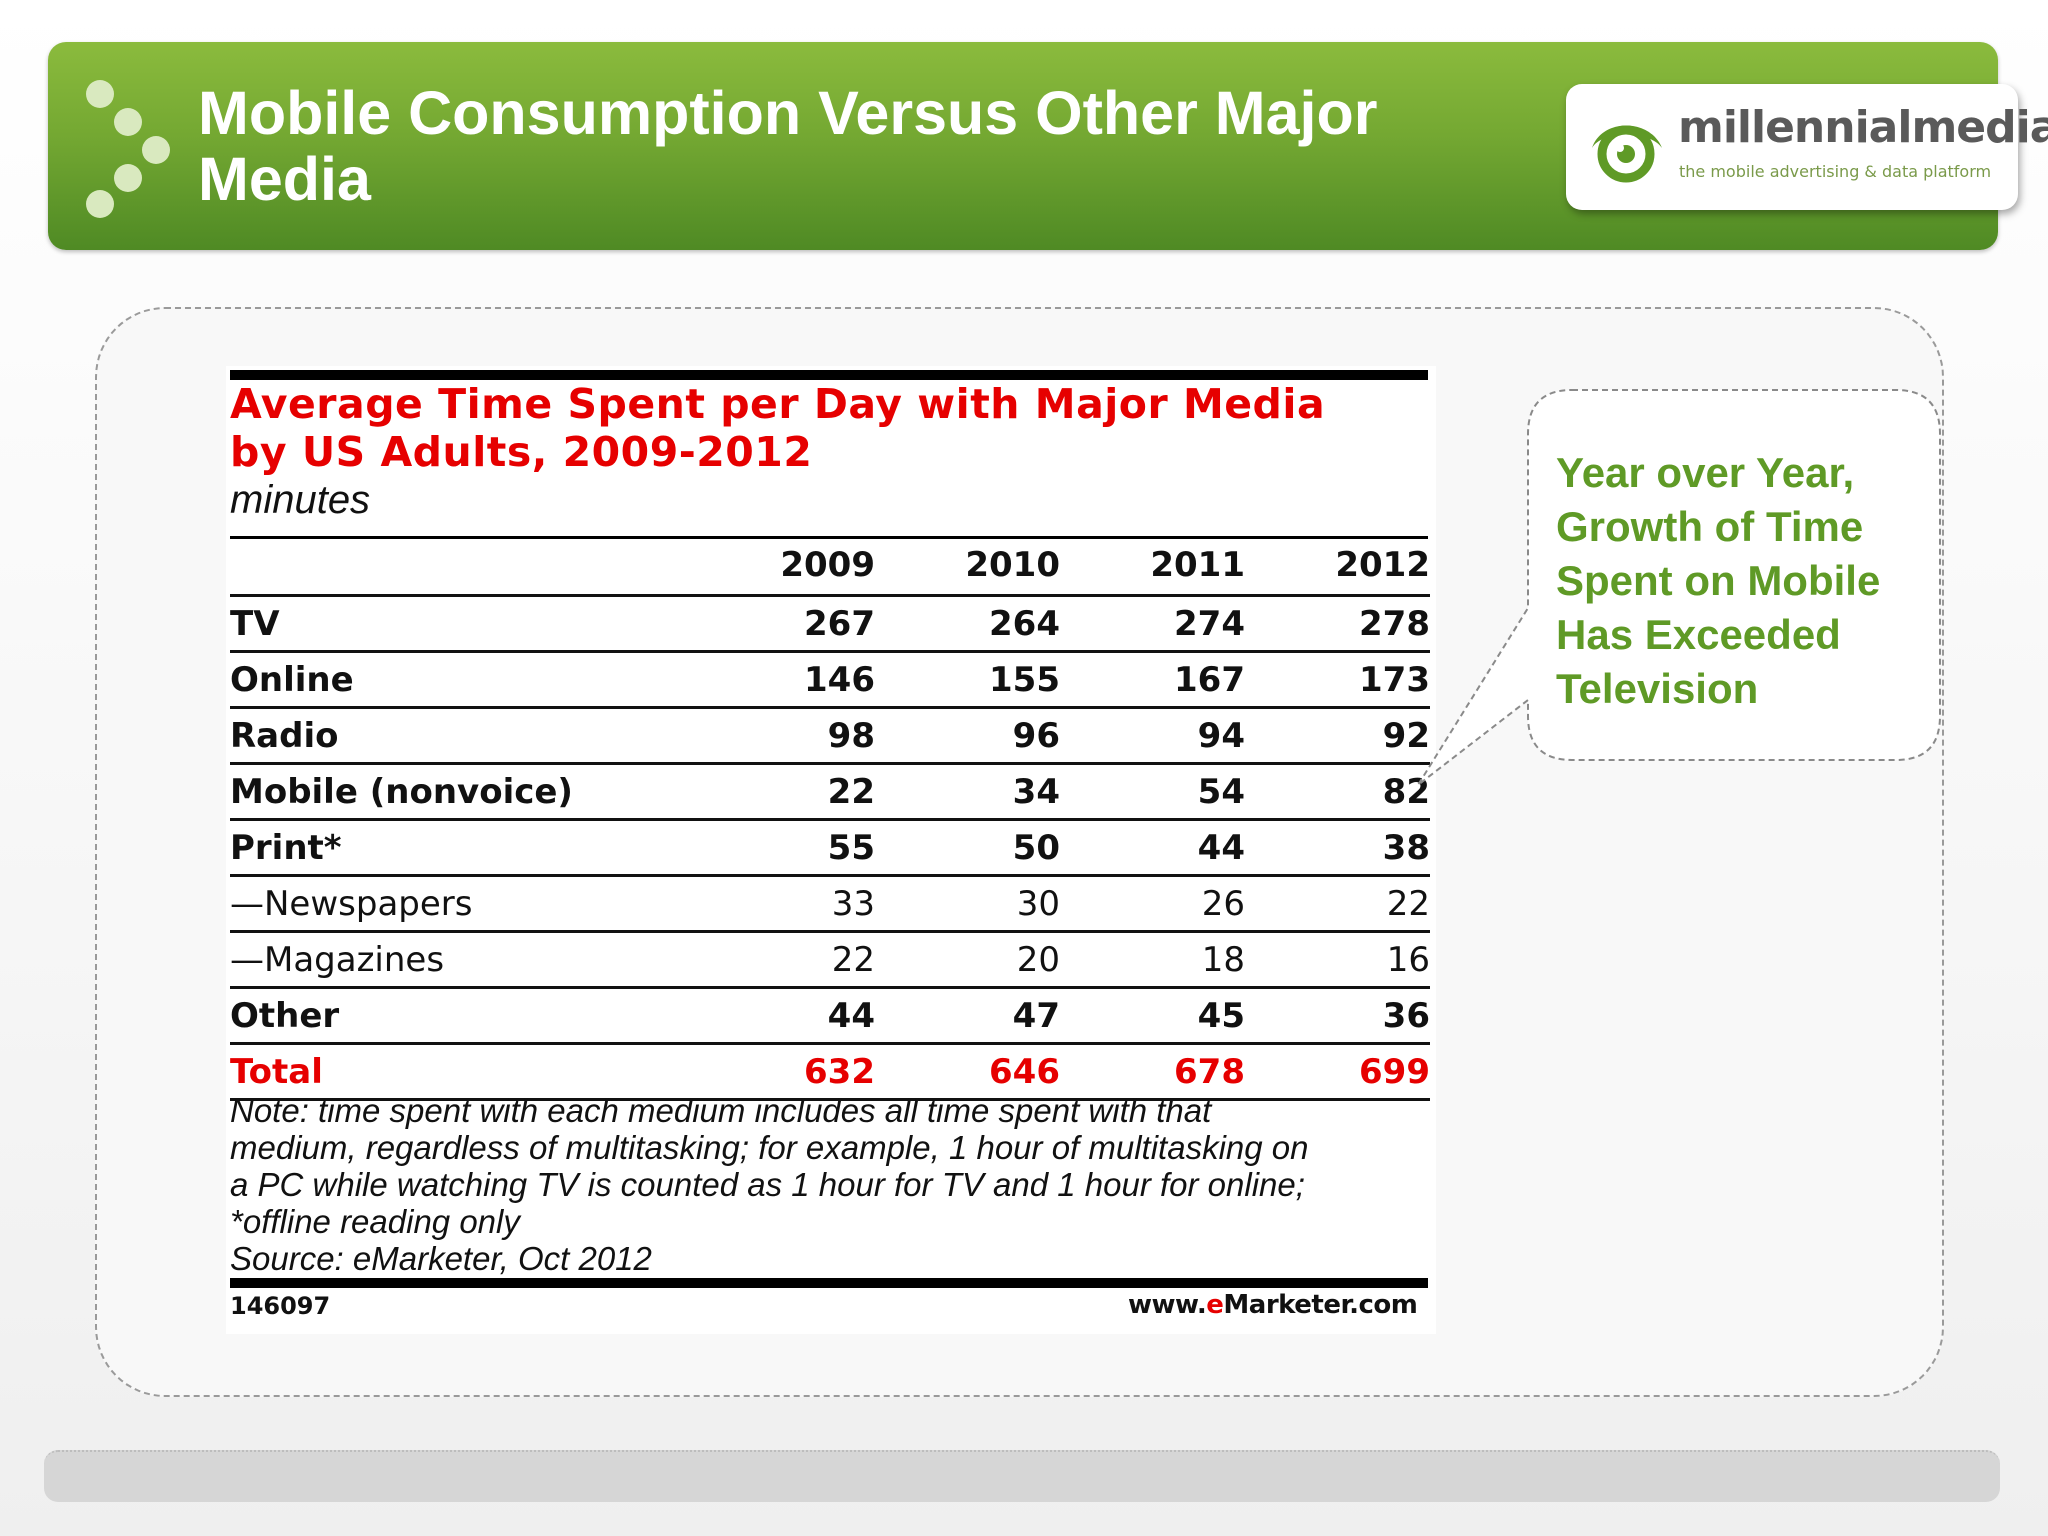 Image resolution: width=2048 pixels, height=1536 pixels. What do you see at coordinates (1167, 1305) in the screenshot?
I see `url-prefix: www.` at bounding box center [1167, 1305].